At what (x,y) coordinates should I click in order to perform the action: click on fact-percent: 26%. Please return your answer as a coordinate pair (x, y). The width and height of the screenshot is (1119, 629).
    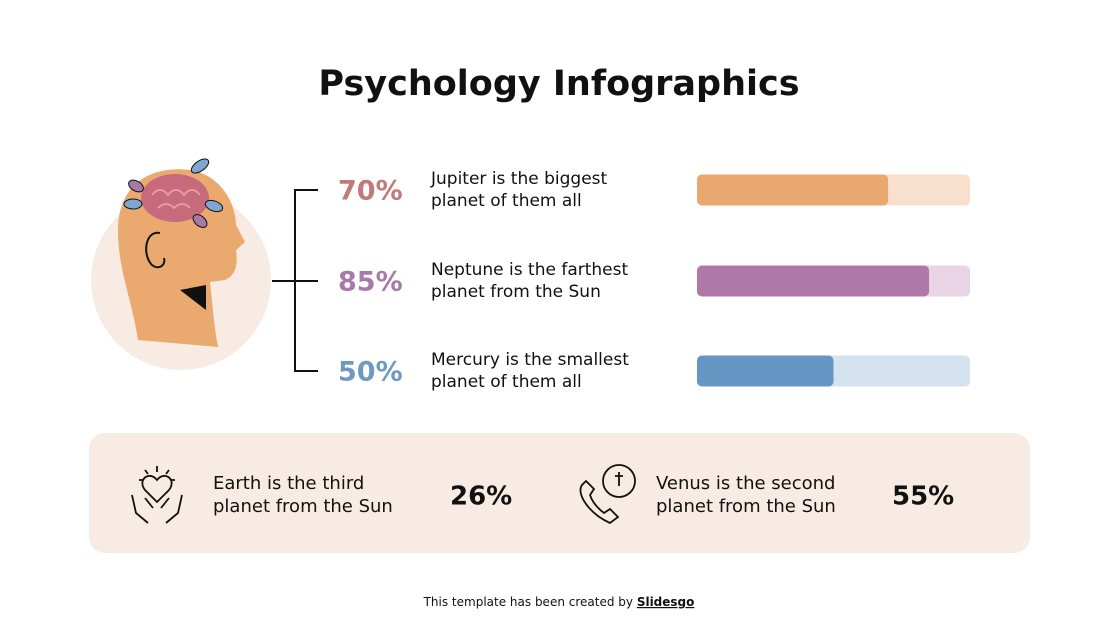
    Looking at the image, I should click on (481, 497).